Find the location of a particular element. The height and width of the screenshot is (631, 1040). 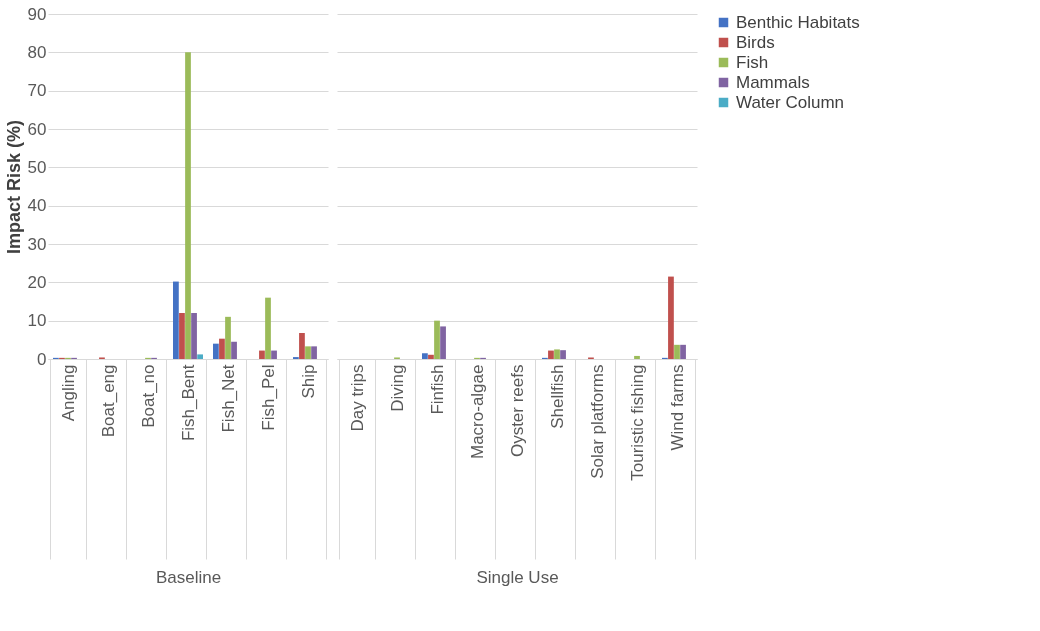

x-tick-label: Ship is located at coordinates (308, 381).